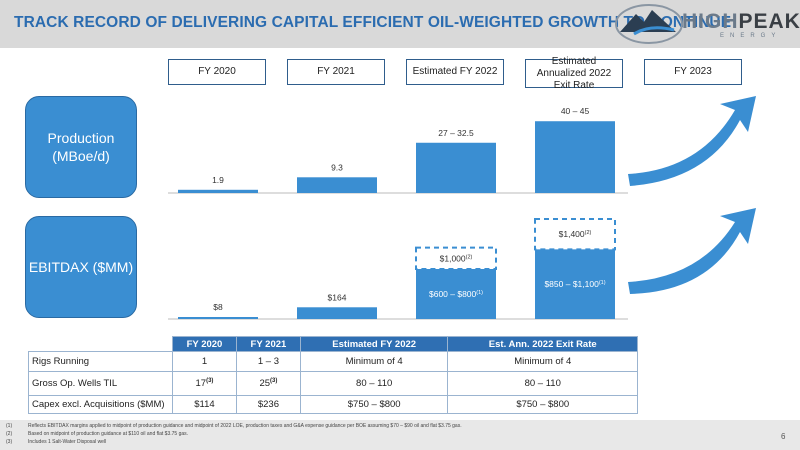 The width and height of the screenshot is (800, 450). I want to click on ebitdax-upside-label: $1,400(2), so click(575, 234).